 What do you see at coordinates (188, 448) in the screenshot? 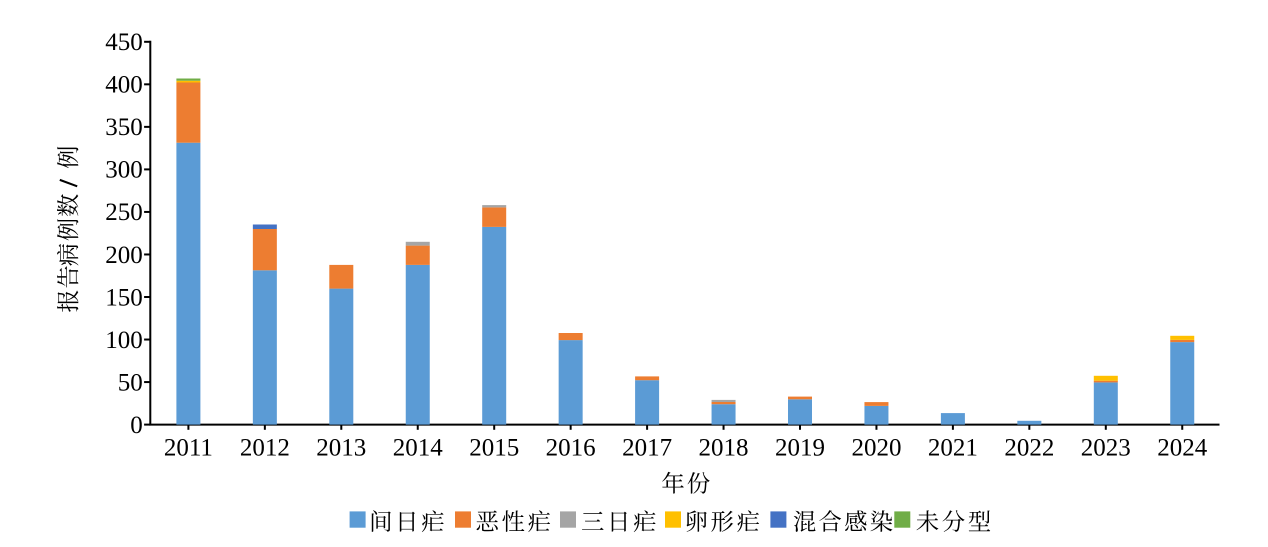
I see `svg-text: 2011` at bounding box center [188, 448].